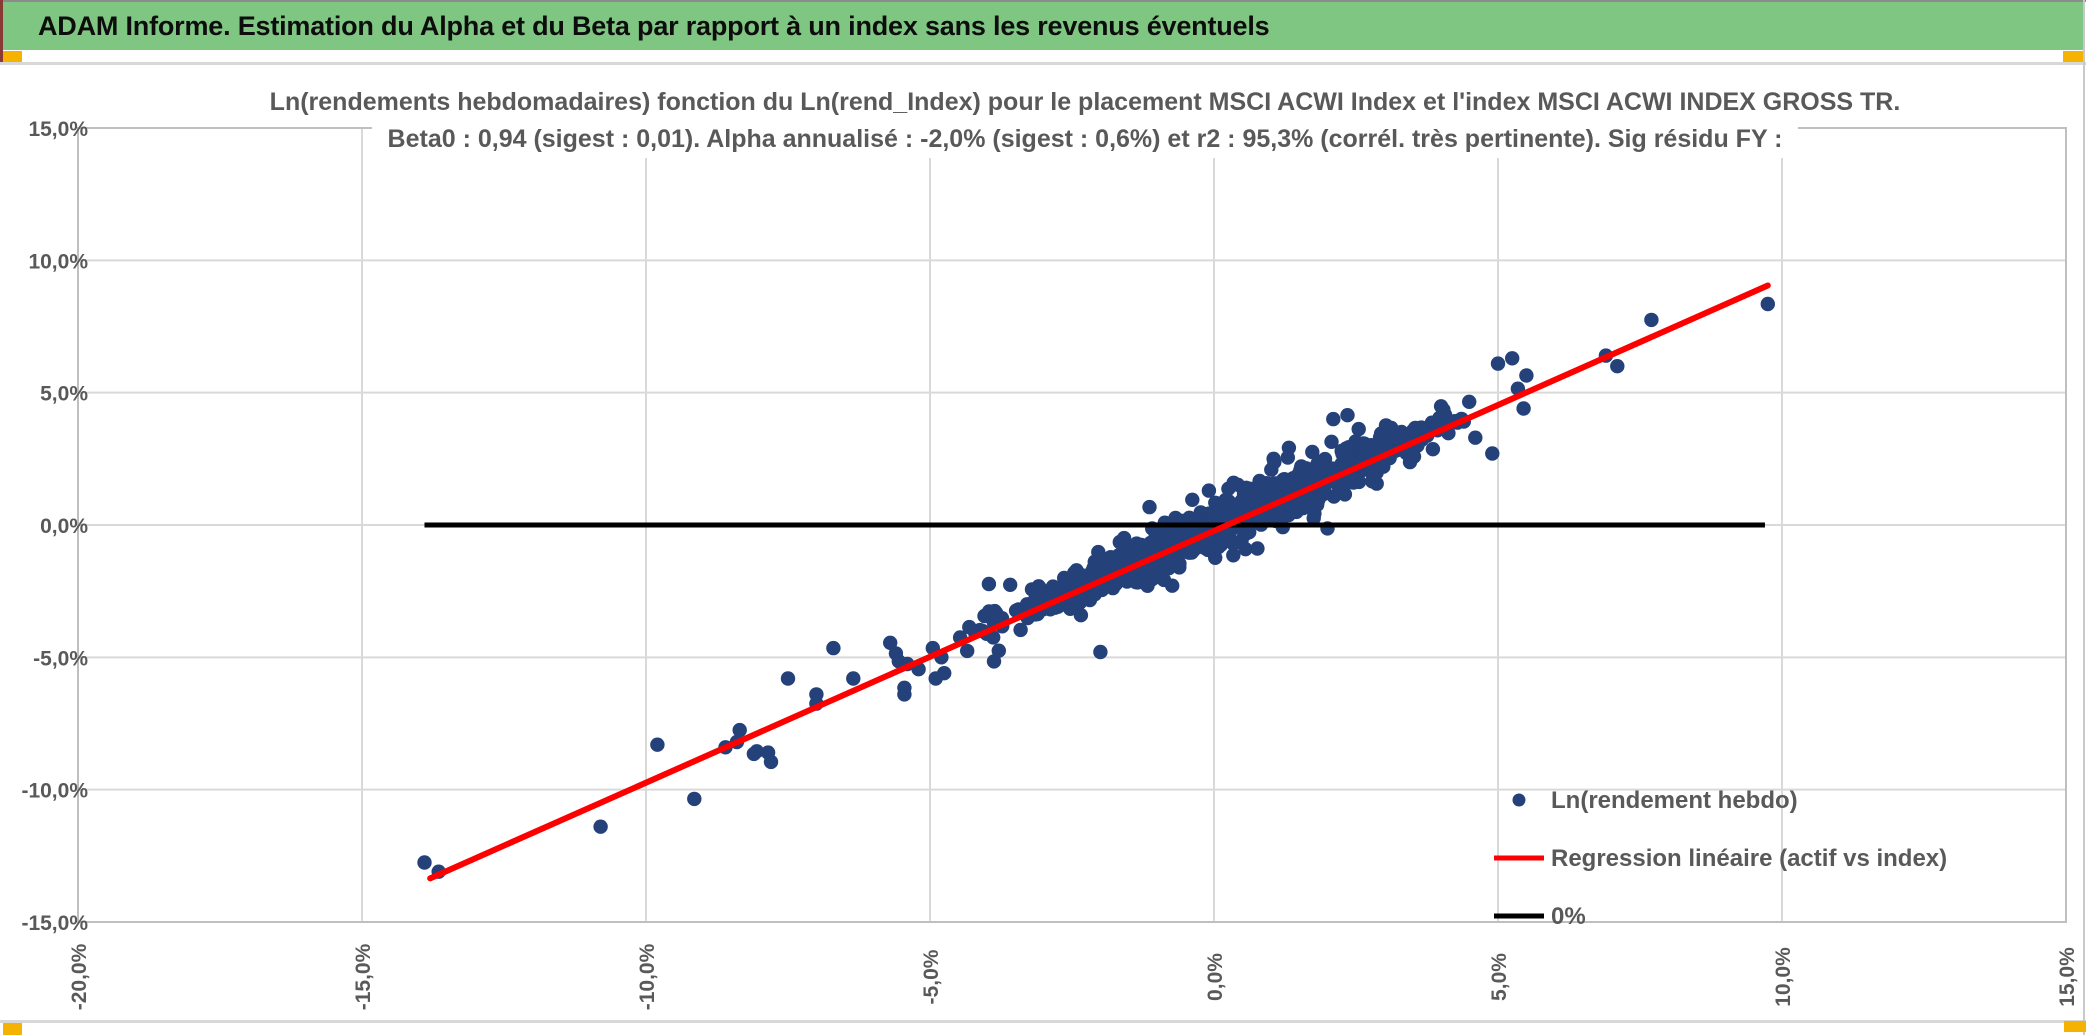  What do you see at coordinates (1749, 858) in the screenshot?
I see `legend-label: Regression linéaire (actif vs index)` at bounding box center [1749, 858].